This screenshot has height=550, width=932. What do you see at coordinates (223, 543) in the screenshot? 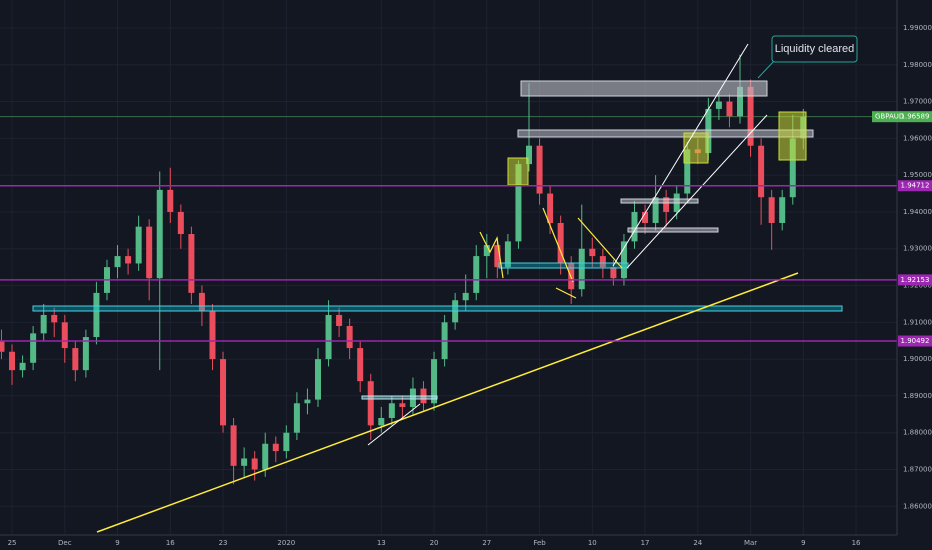
I see `x-tick-label: 23` at bounding box center [223, 543].